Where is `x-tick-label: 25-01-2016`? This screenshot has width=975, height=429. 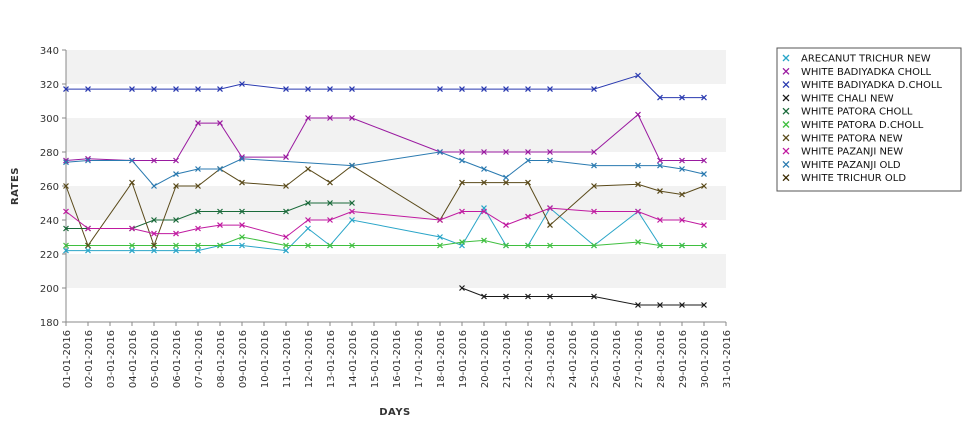 x-tick-label: 25-01-2016 is located at coordinates (595, 359).